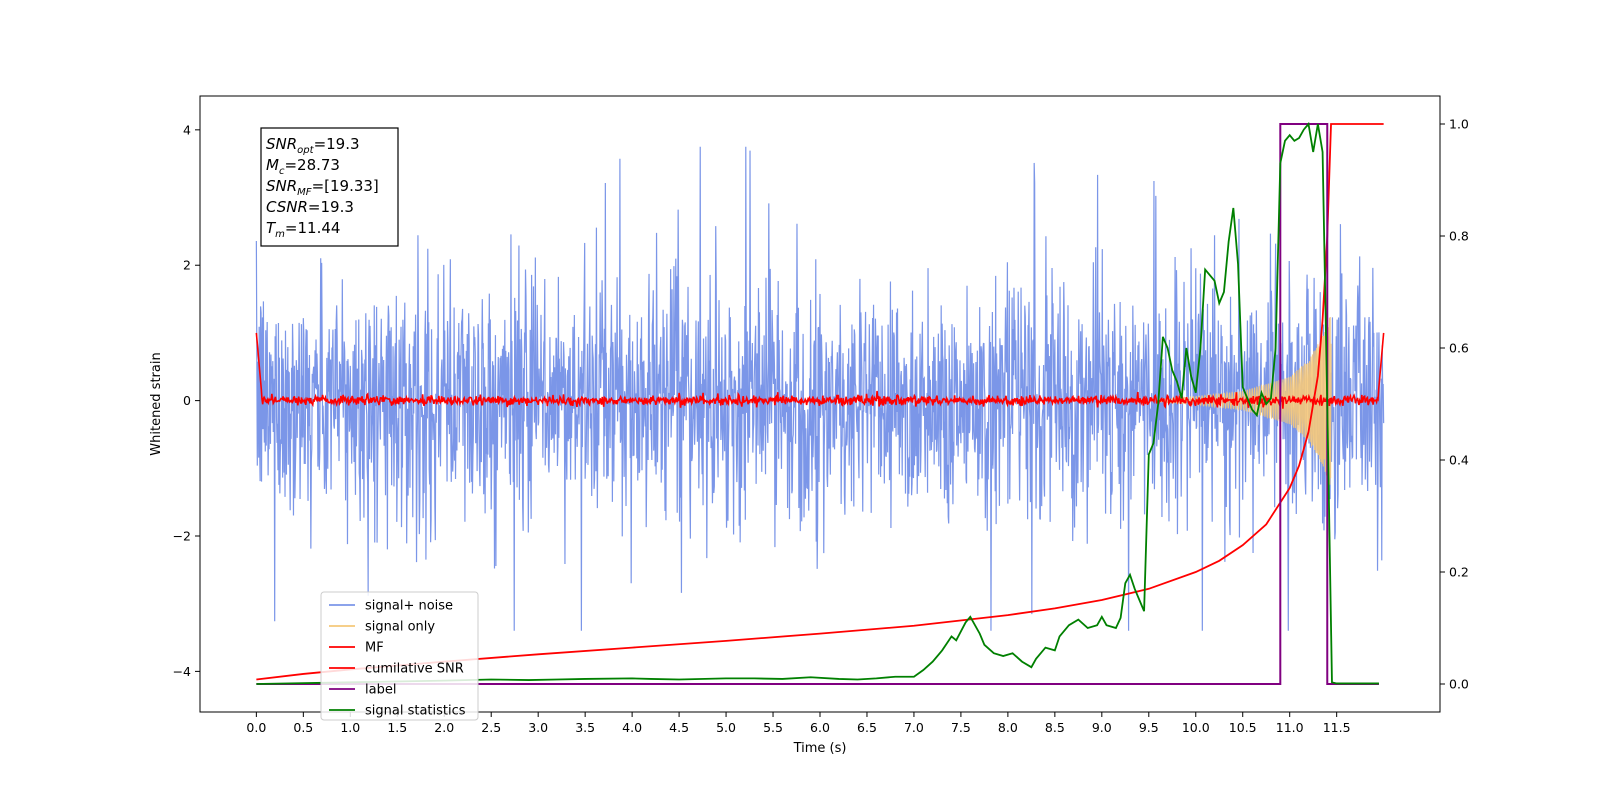 The image size is (1600, 800). I want to click on legend-label: signal only, so click(400, 627).